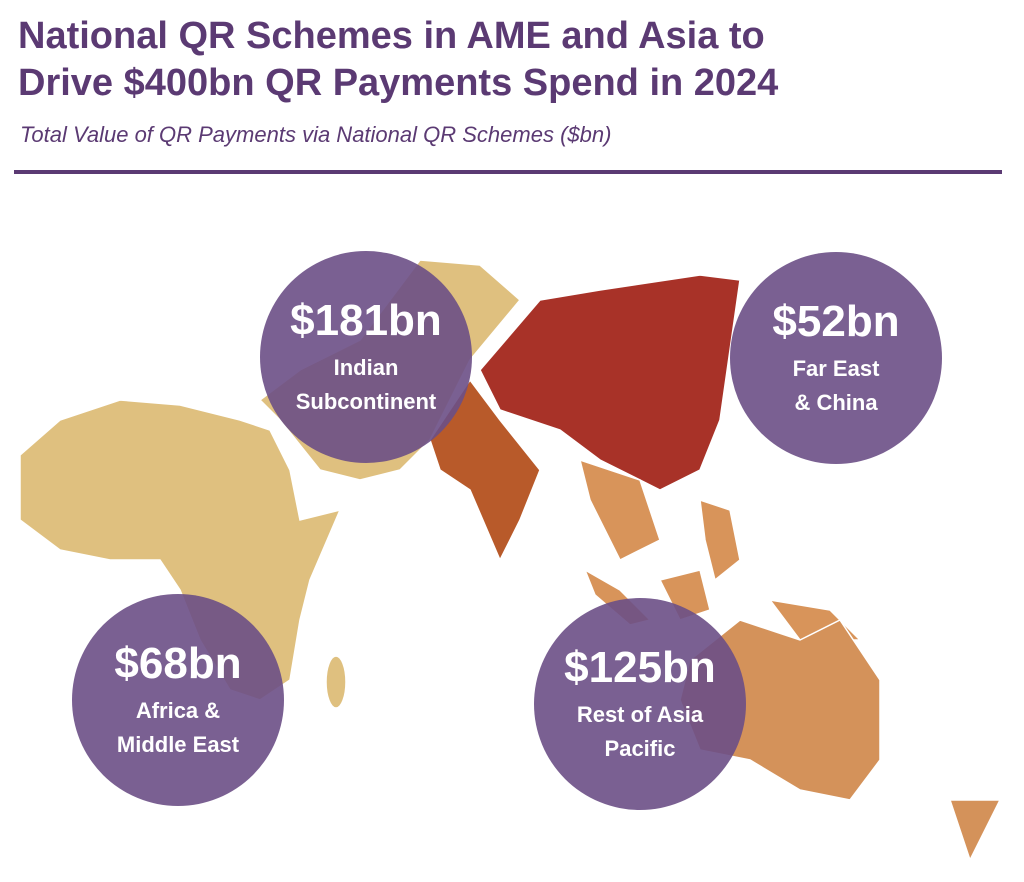 This screenshot has width=1024, height=882. What do you see at coordinates (835, 321) in the screenshot?
I see `region-value: $52bn` at bounding box center [835, 321].